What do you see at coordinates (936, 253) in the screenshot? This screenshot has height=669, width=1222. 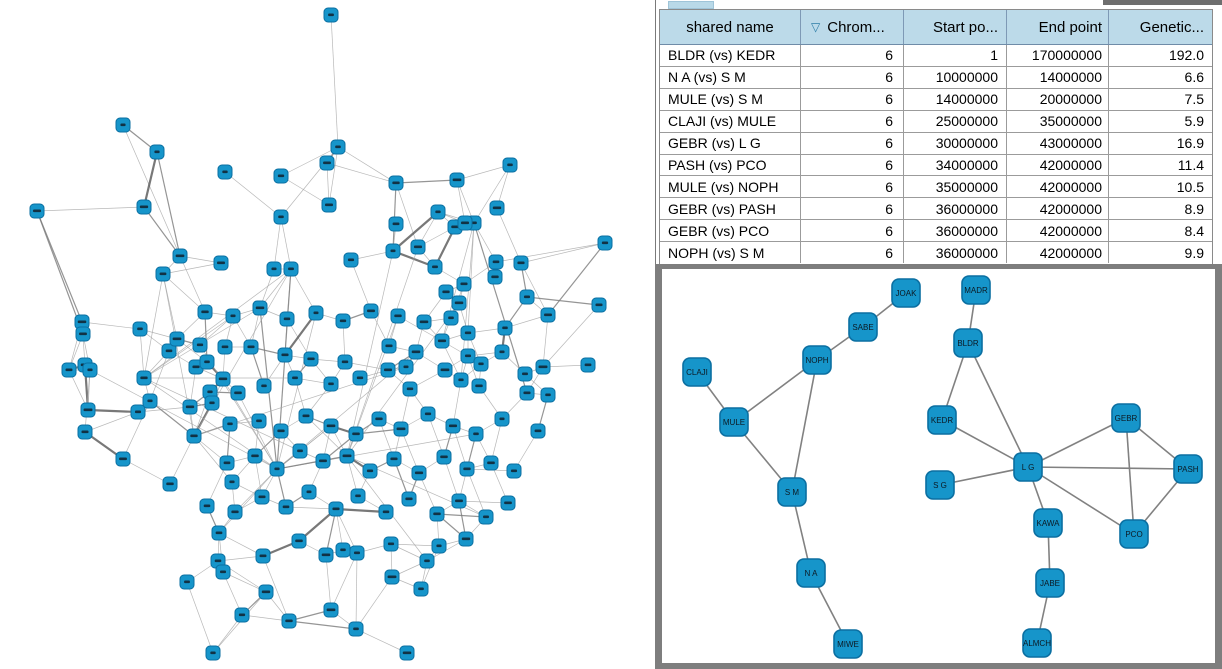 I see `table-row: NOPH (vs) S M 6 36000000 42000000 9.9` at bounding box center [936, 253].